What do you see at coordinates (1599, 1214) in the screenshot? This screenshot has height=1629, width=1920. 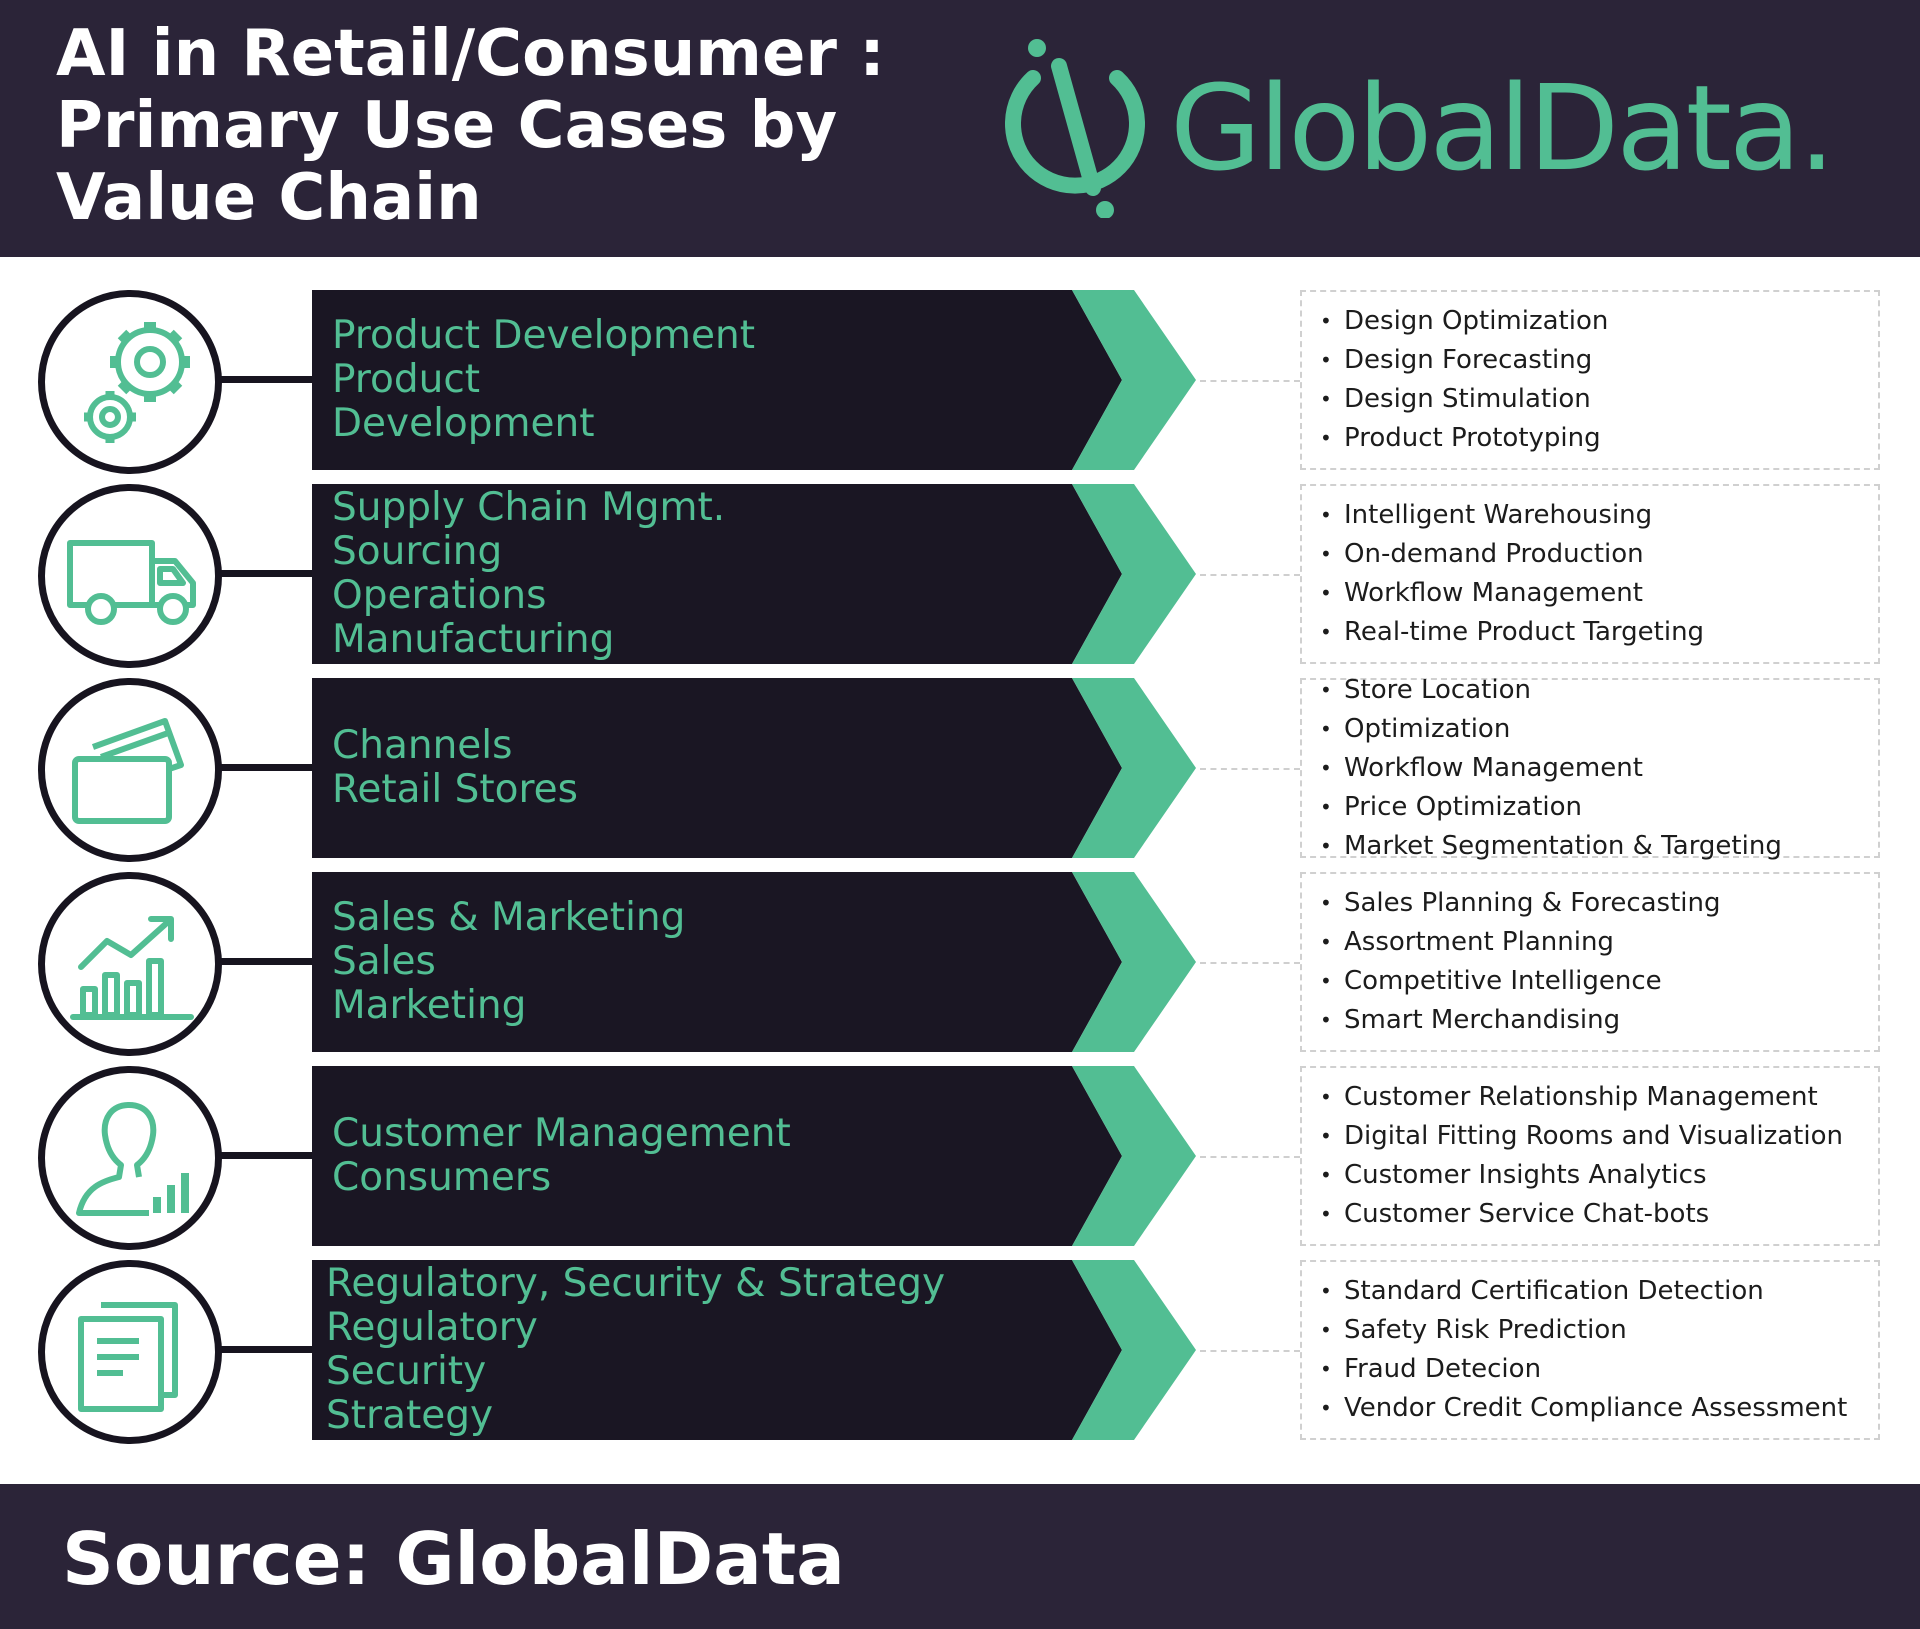 I see `use-case-item: Customer Service Chat-bots` at bounding box center [1599, 1214].